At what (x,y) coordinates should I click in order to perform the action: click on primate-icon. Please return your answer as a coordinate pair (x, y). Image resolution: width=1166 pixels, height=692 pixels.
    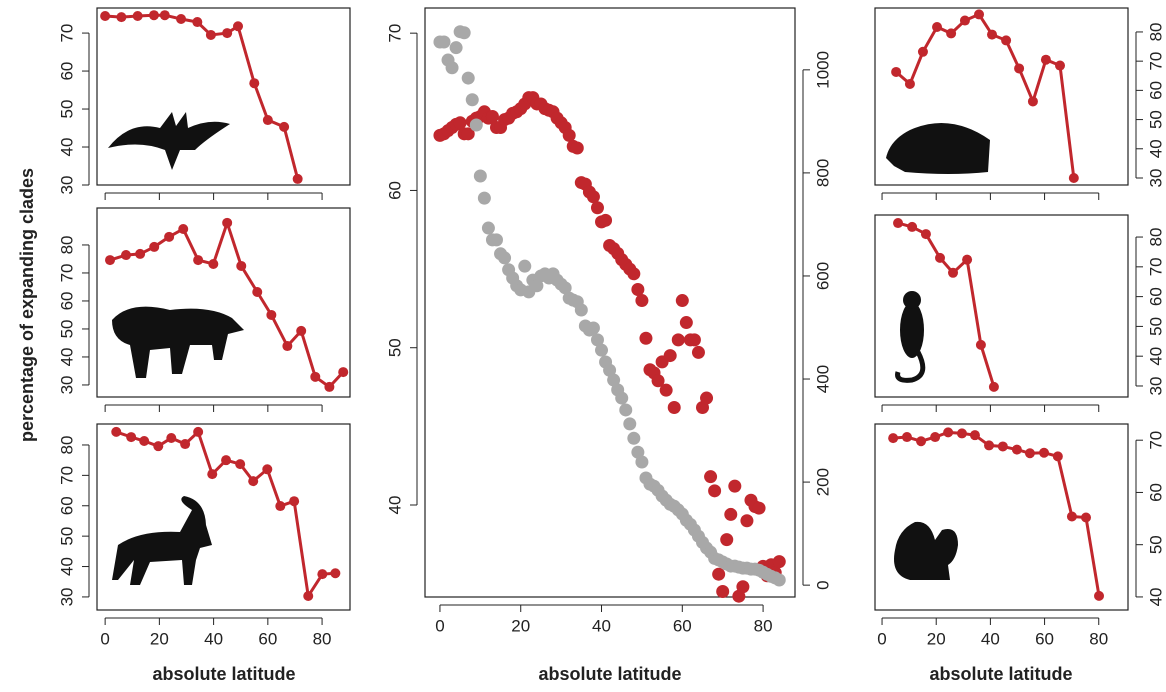
    Looking at the image, I should click on (912, 330).